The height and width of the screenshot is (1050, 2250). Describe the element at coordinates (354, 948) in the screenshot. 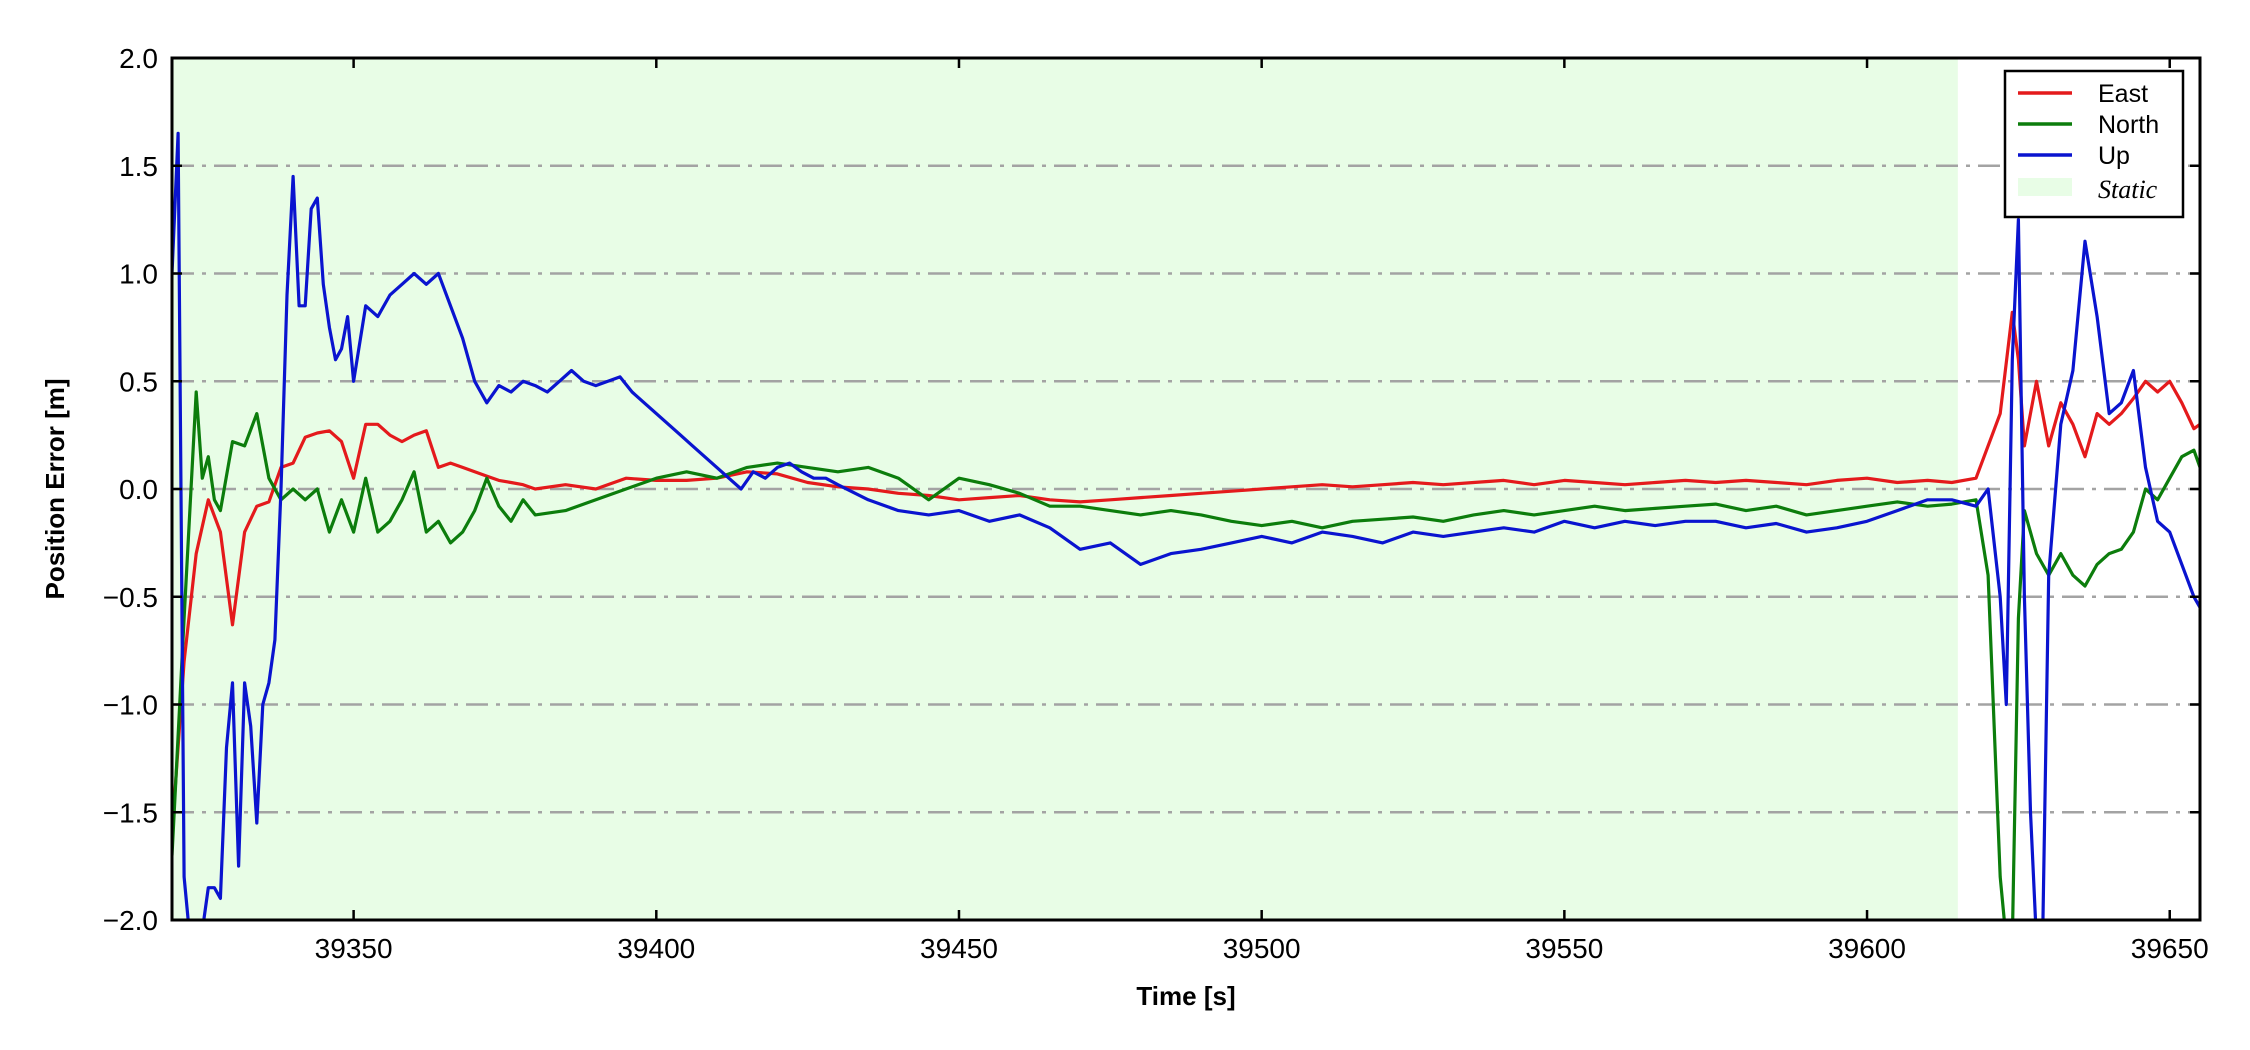

I see `x-tick-label: 39350` at that location.